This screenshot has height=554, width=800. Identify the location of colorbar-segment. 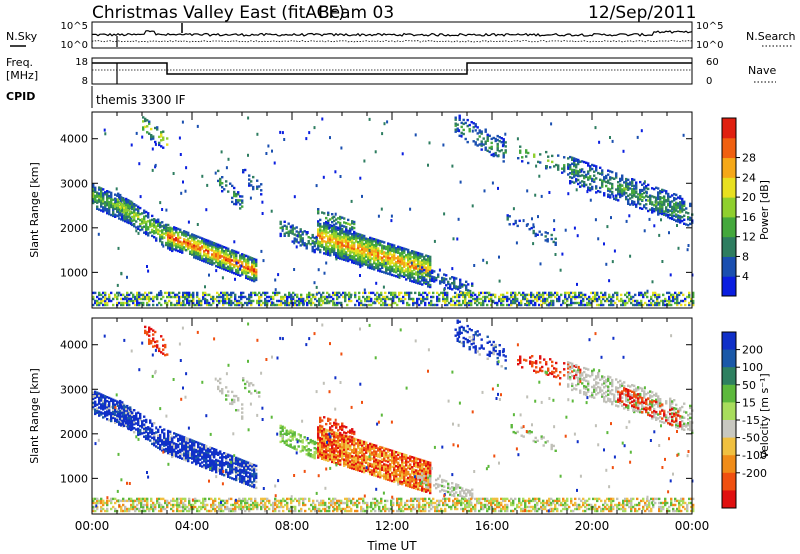
(729, 266).